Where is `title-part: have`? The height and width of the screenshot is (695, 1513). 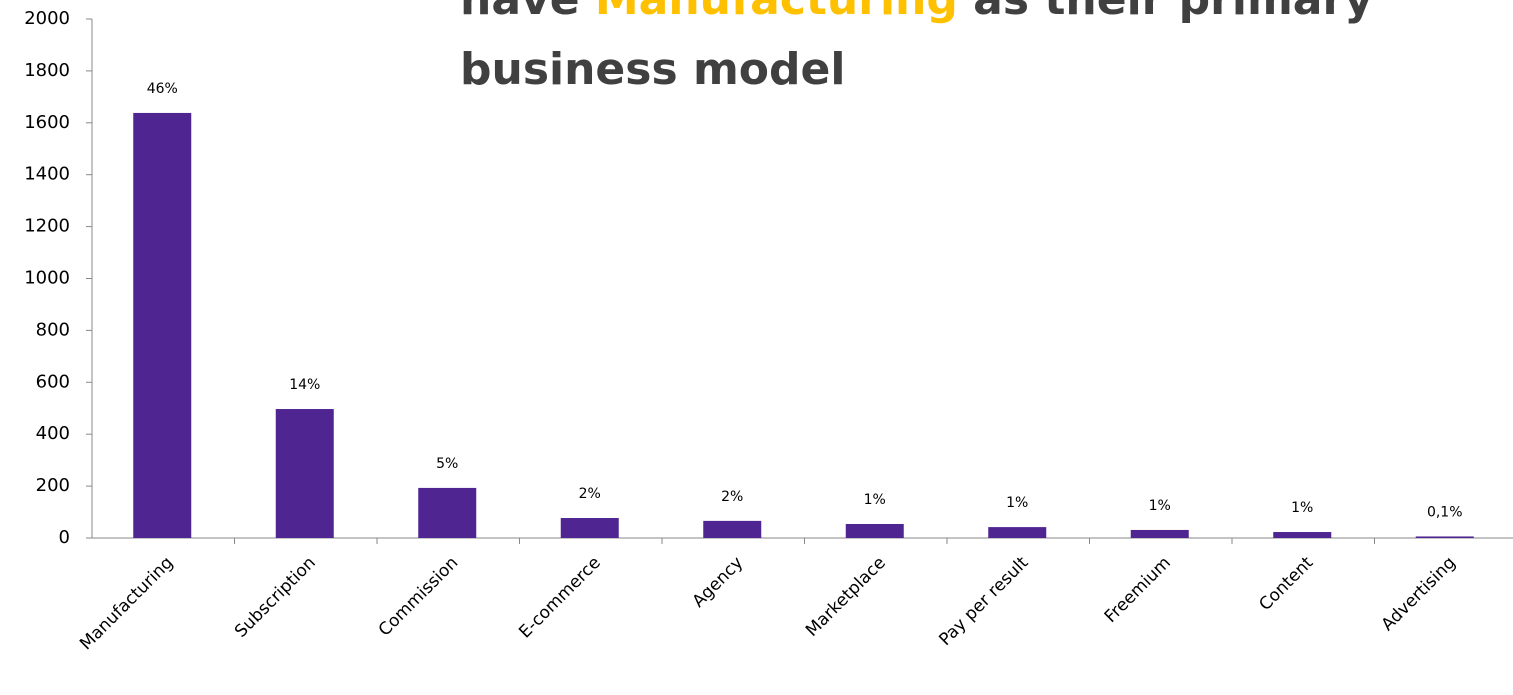 title-part: have is located at coordinates (527, 12).